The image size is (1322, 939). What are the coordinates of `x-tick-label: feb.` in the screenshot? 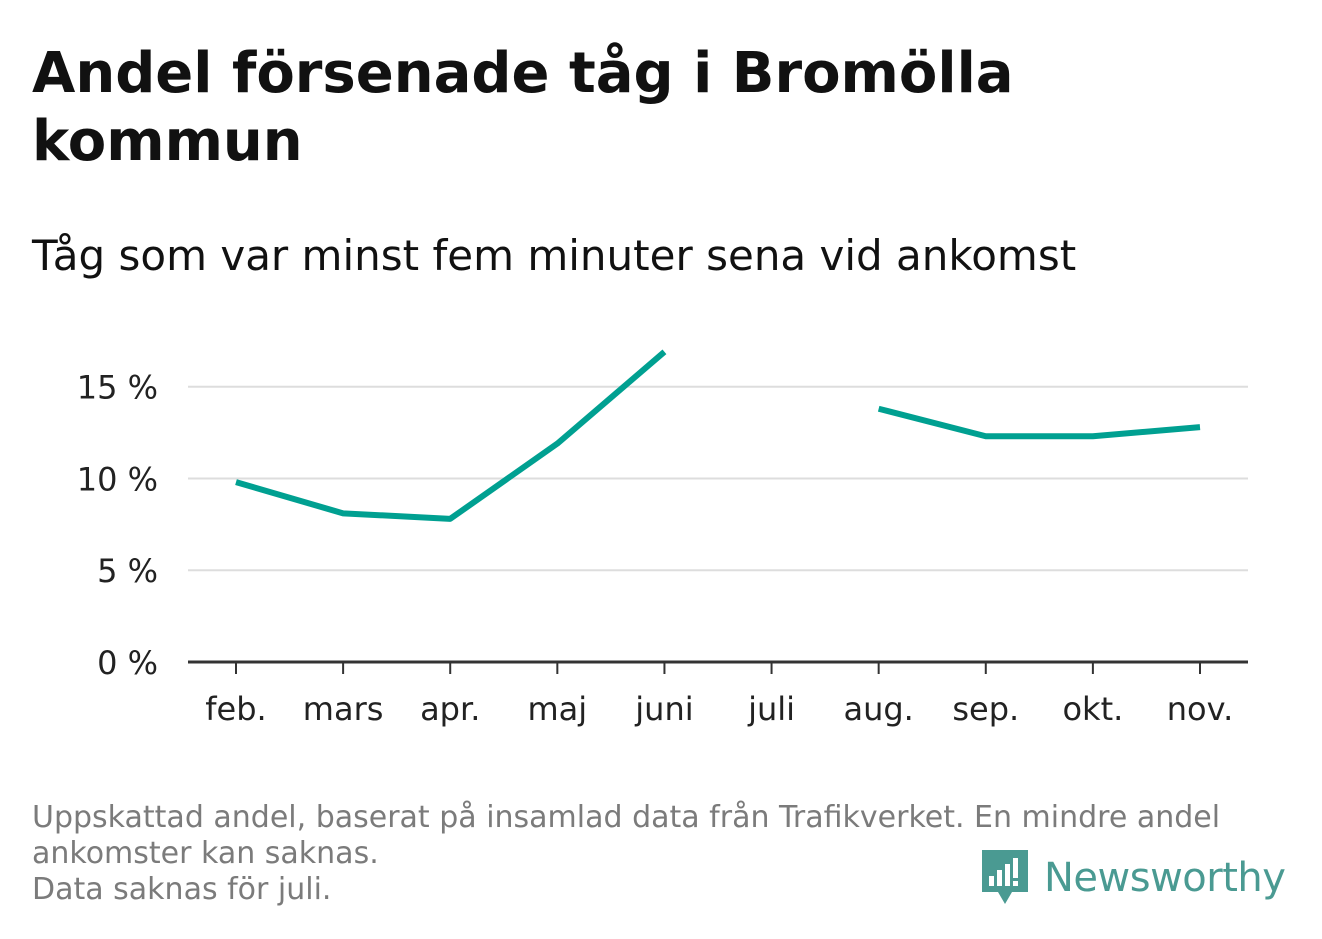 It's located at (235, 709).